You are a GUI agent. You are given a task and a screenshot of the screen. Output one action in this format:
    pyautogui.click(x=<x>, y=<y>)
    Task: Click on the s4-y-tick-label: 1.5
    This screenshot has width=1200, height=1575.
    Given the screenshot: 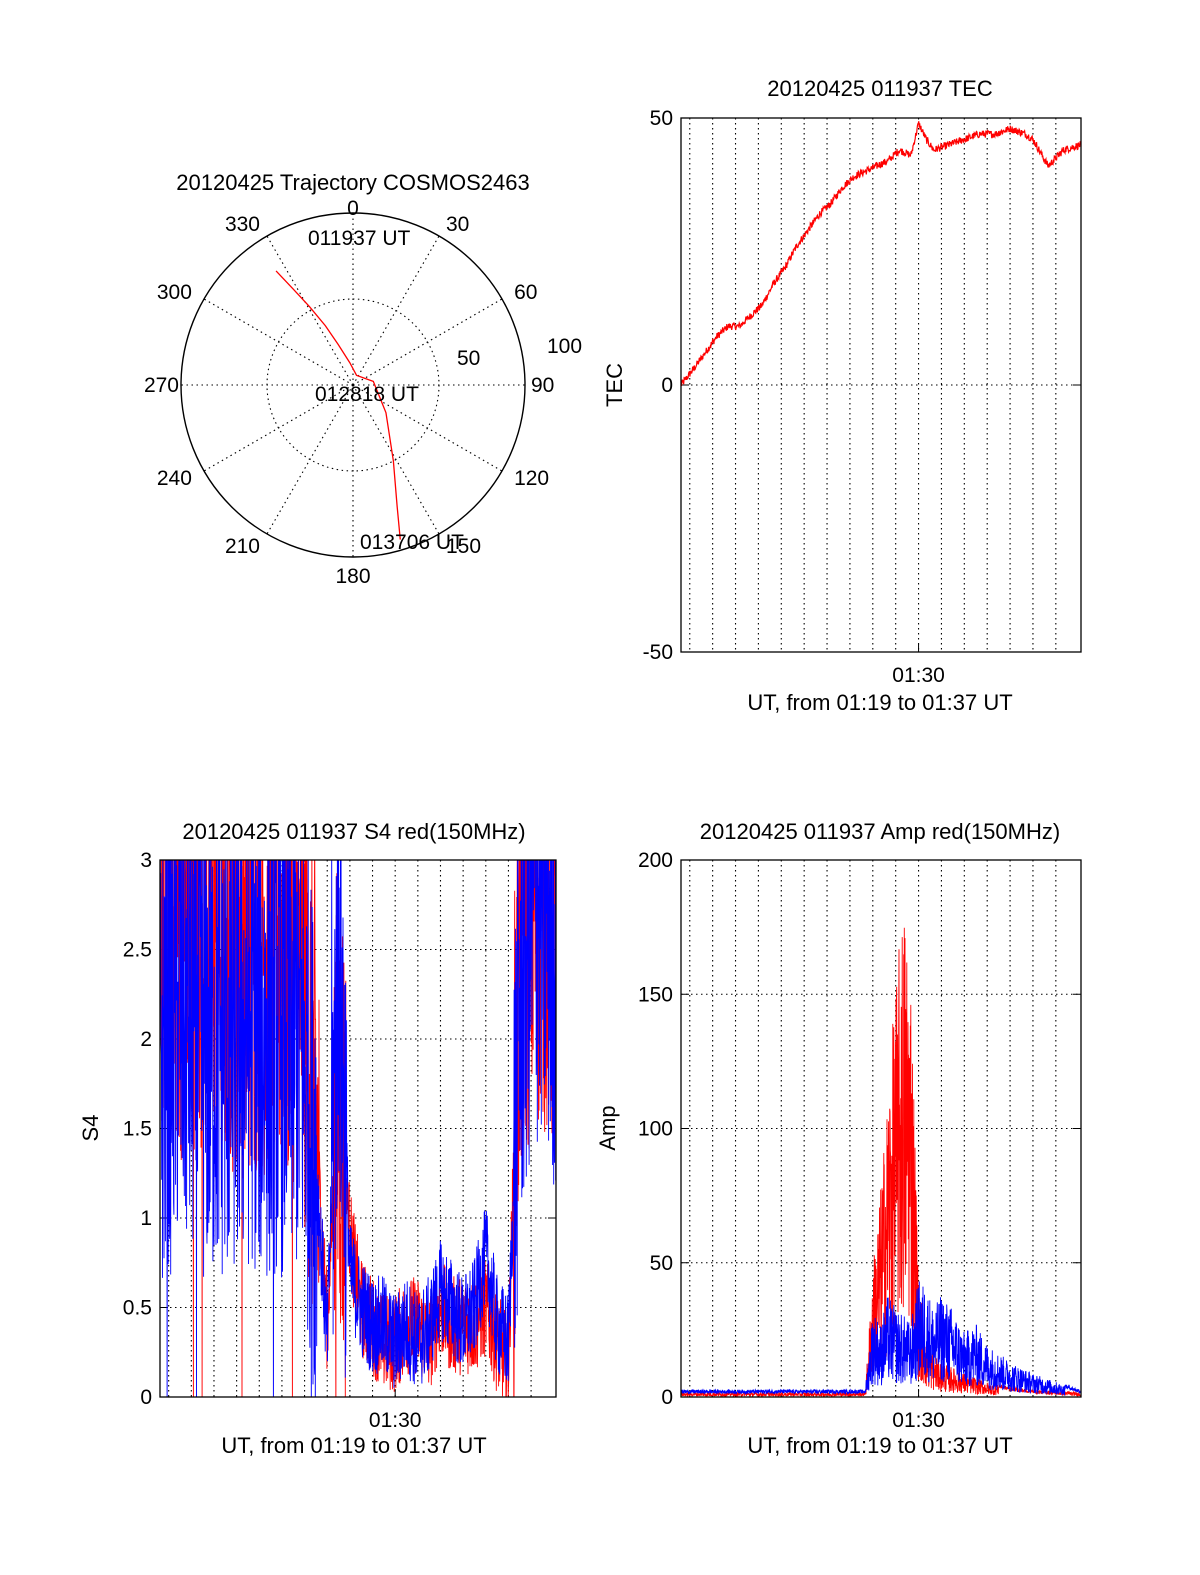 What is the action you would take?
    pyautogui.click(x=137, y=1129)
    